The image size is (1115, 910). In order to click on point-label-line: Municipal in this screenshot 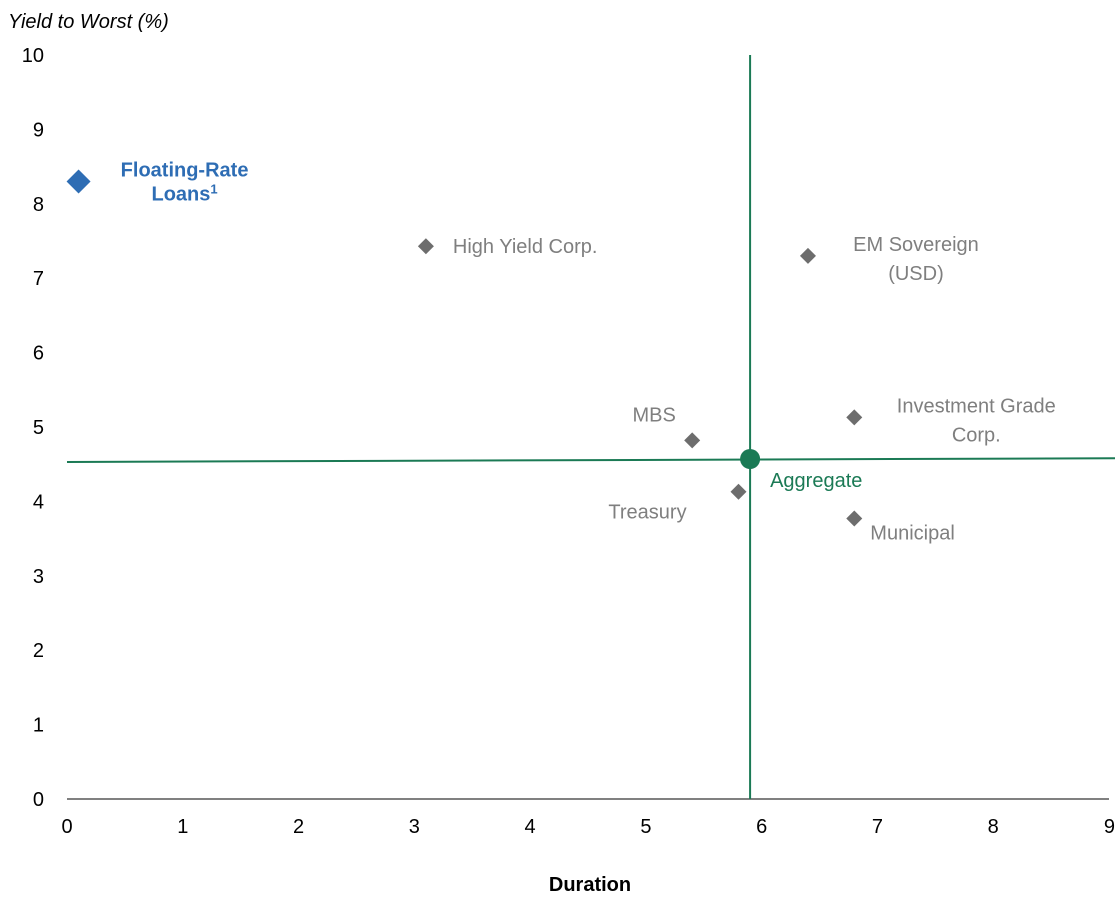, I will do `click(912, 534)`.